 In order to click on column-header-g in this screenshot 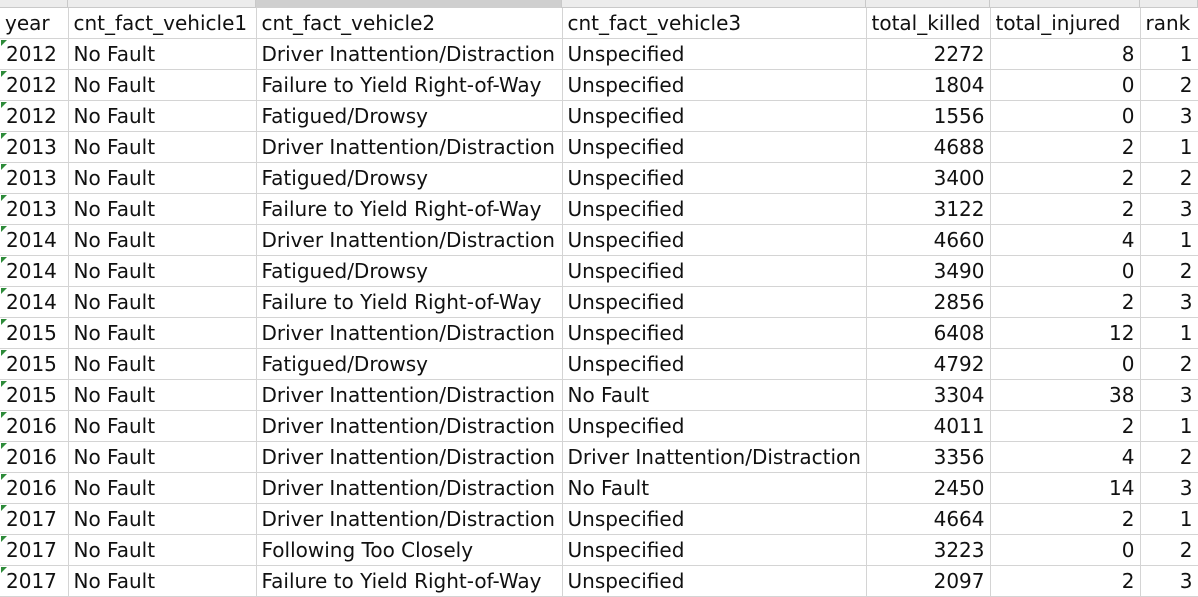, I will do `click(1169, 4)`.